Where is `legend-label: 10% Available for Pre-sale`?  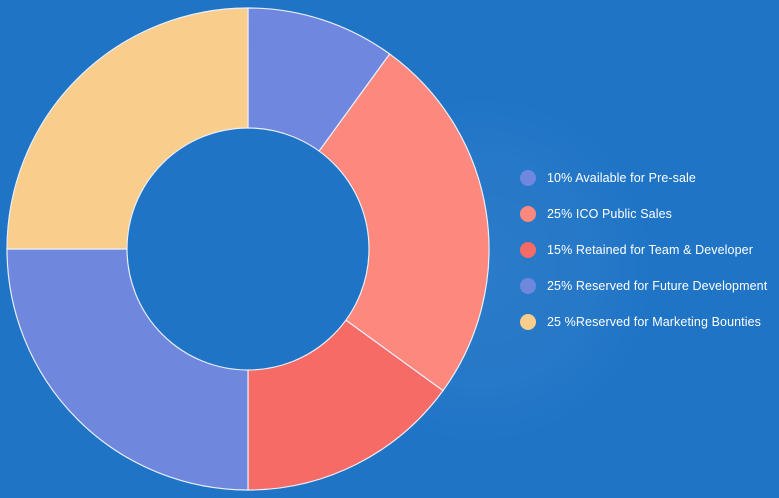
legend-label: 10% Available for Pre-sale is located at coordinates (621, 178).